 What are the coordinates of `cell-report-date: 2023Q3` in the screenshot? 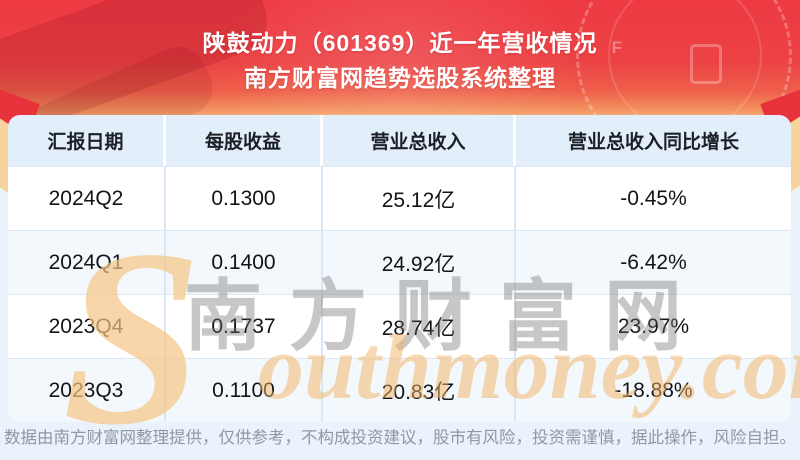 It's located at (87, 390).